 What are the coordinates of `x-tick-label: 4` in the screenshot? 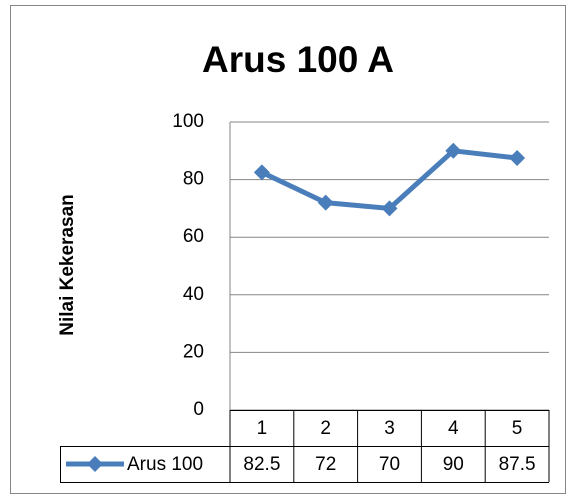 It's located at (453, 428).